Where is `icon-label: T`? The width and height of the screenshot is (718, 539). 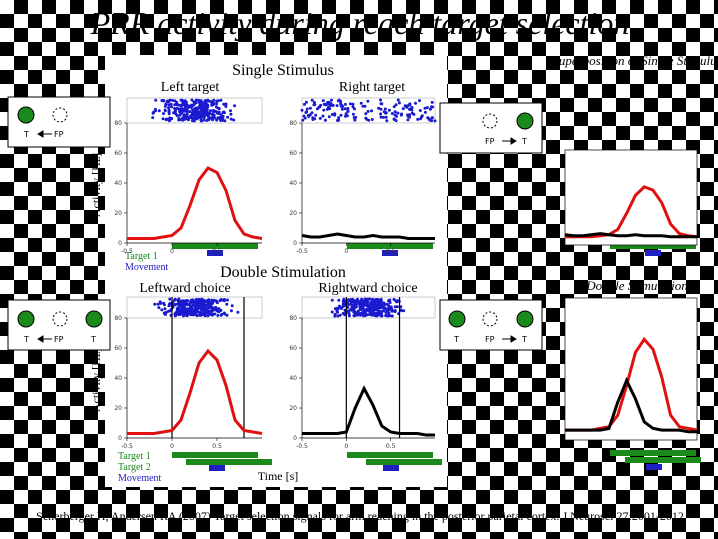
icon-label: T is located at coordinates (524, 339).